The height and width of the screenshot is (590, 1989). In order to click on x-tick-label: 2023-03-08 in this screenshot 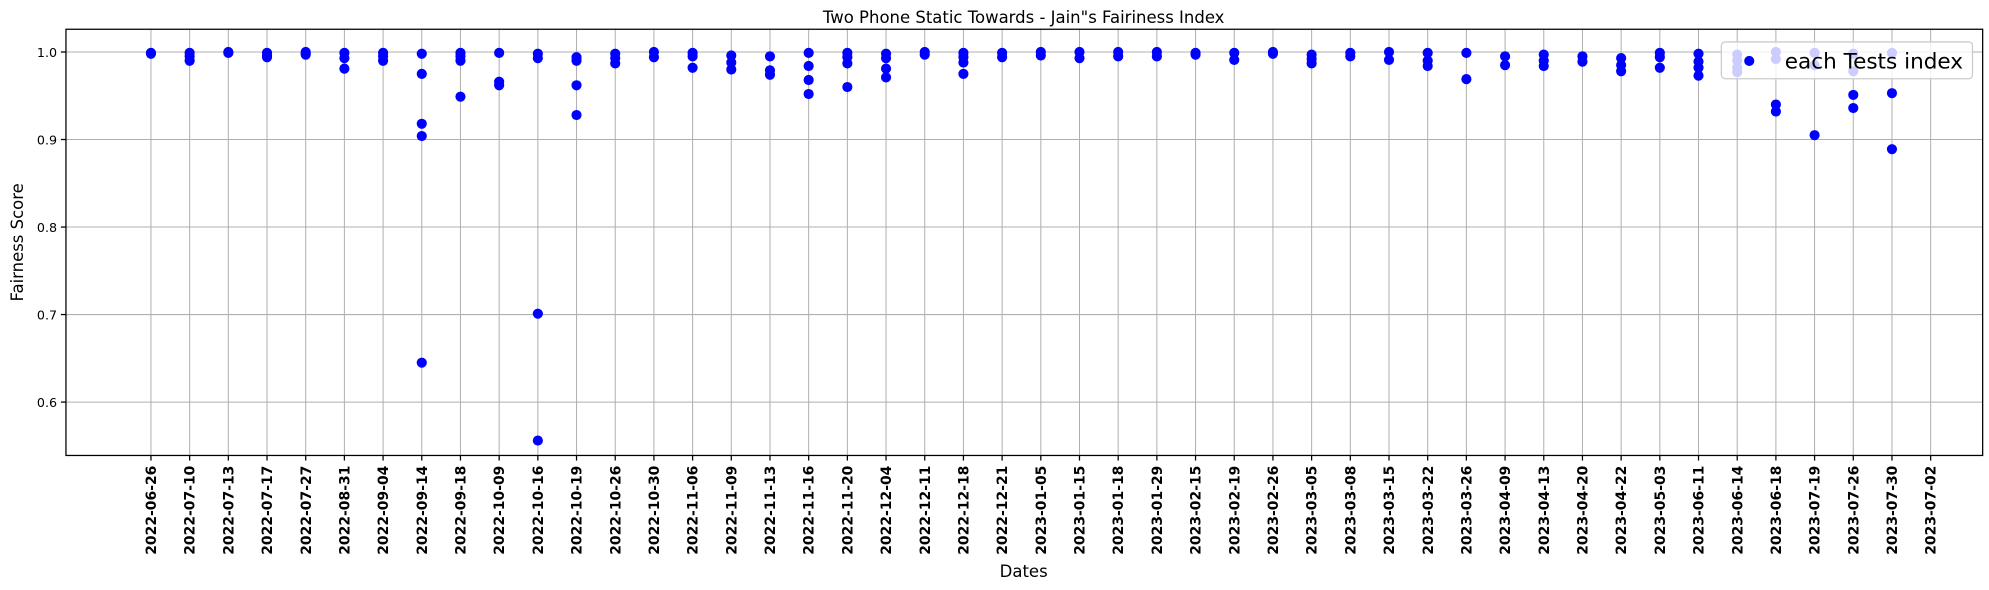, I will do `click(1351, 510)`.